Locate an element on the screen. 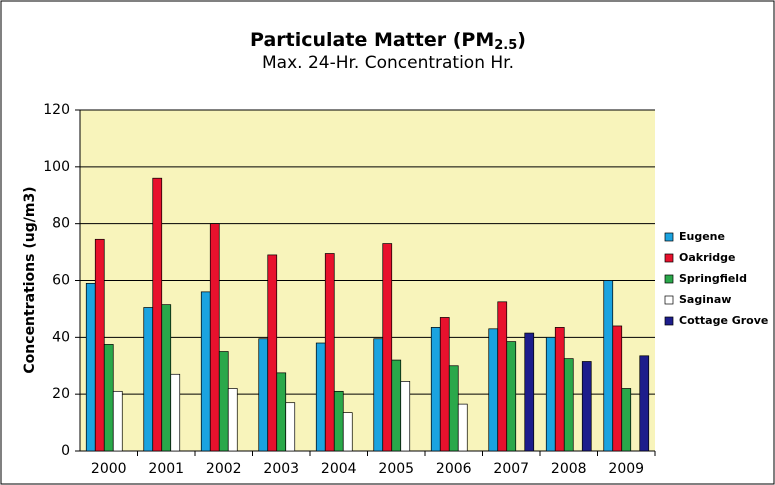  x-tick-label: 2002 is located at coordinates (224, 469).